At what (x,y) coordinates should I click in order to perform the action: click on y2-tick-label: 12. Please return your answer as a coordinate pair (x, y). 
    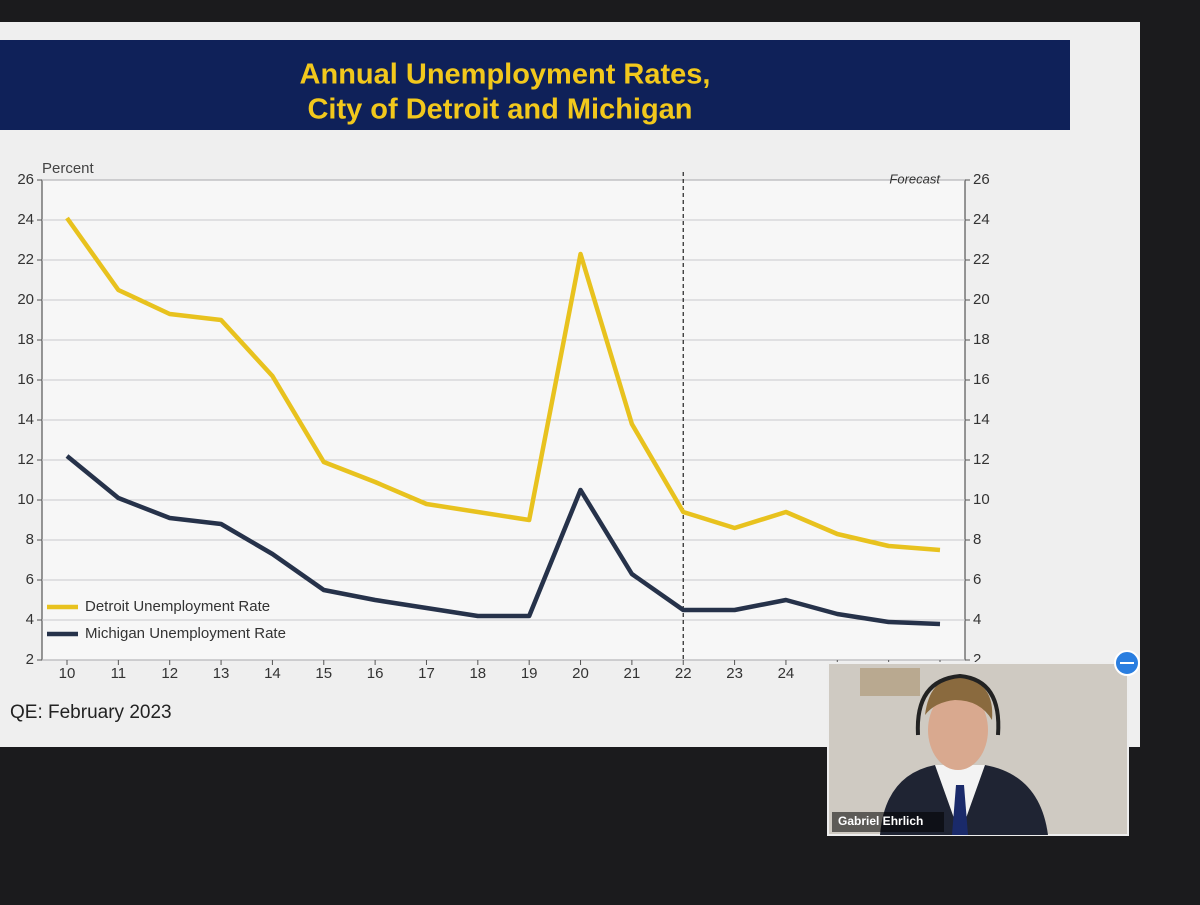
    Looking at the image, I should click on (981, 459).